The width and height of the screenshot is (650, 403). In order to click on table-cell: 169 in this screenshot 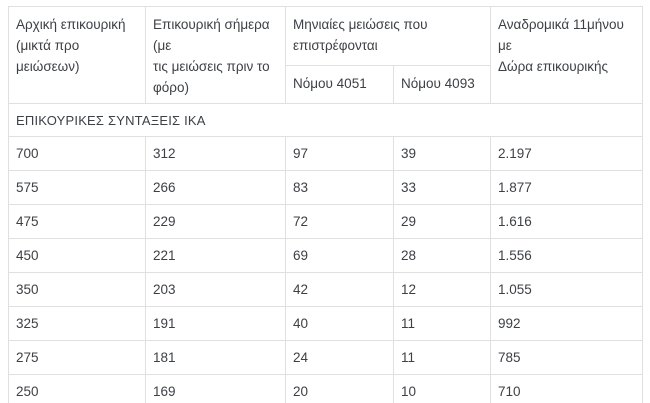, I will do `click(215, 388)`.